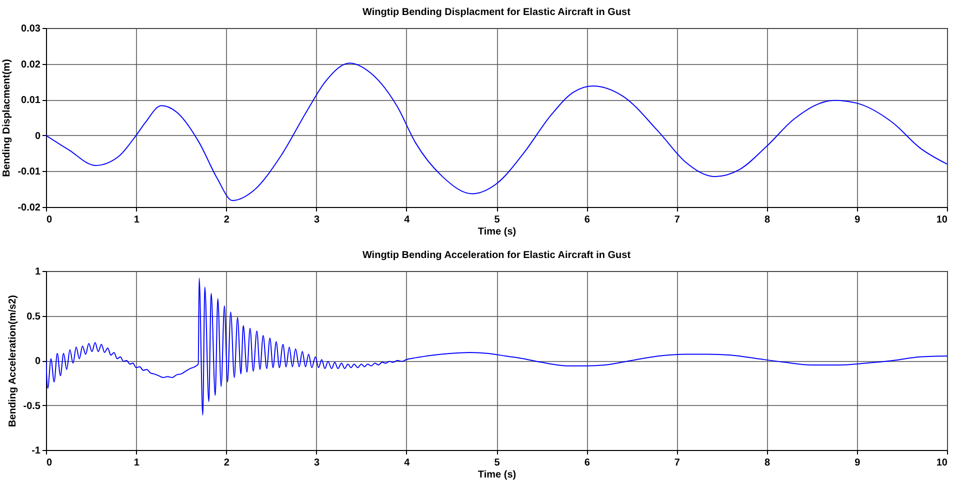 The image size is (960, 487). Describe the element at coordinates (497, 12) in the screenshot. I see `chart-title: Wingtip Bending Displacment for Elastic Aircraft in Gust` at that location.